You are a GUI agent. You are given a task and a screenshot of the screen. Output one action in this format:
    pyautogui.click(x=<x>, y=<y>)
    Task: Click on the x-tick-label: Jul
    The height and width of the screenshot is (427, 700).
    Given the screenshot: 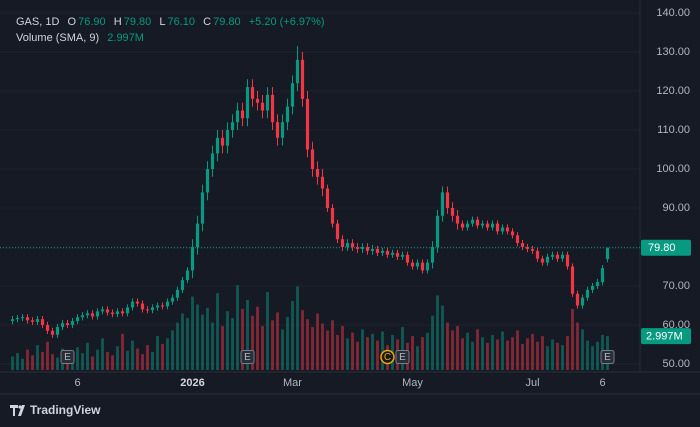 What is the action you would take?
    pyautogui.click(x=532, y=383)
    